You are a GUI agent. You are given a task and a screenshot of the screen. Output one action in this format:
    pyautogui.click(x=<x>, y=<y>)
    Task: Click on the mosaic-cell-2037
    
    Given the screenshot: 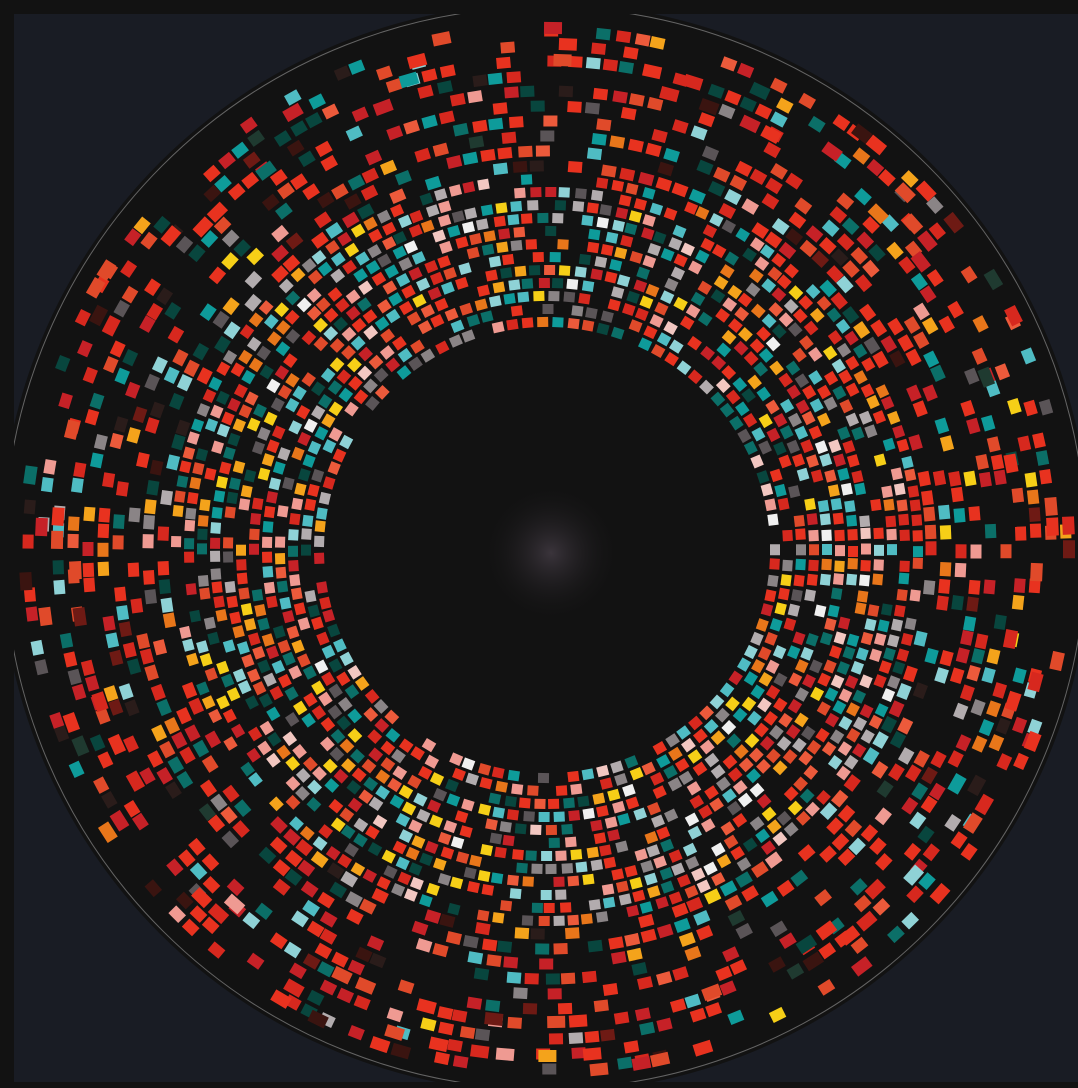 What is the action you would take?
    pyautogui.click(x=1013, y=315)
    